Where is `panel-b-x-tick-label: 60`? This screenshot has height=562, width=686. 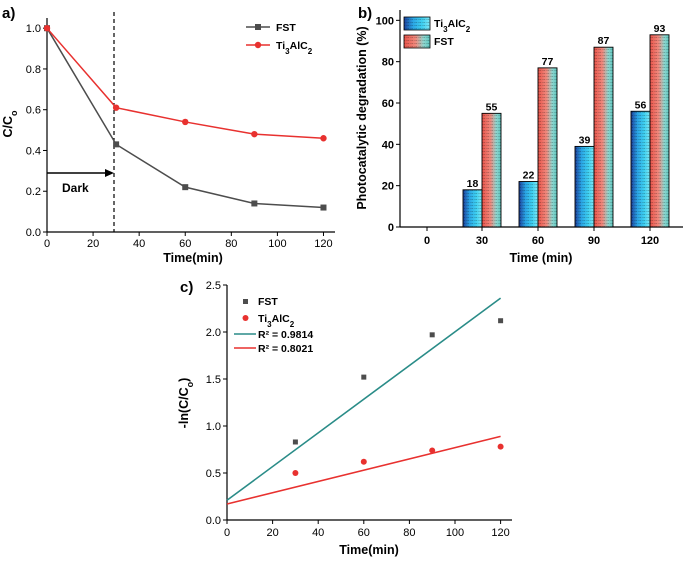
panel-b-x-tick-label: 60 is located at coordinates (538, 241).